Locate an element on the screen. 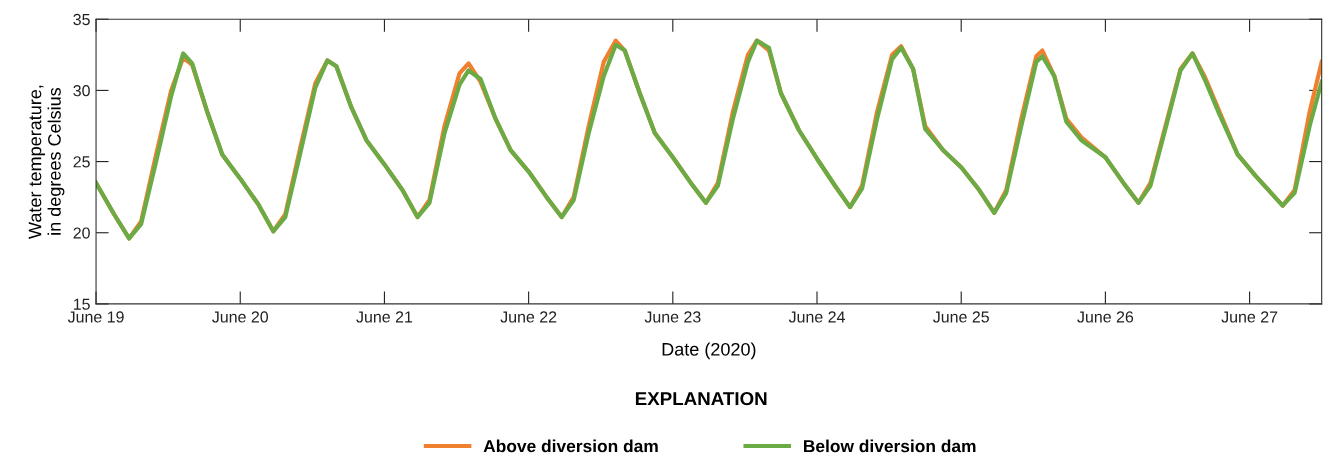  x-tick-label: June 24 is located at coordinates (816, 317).